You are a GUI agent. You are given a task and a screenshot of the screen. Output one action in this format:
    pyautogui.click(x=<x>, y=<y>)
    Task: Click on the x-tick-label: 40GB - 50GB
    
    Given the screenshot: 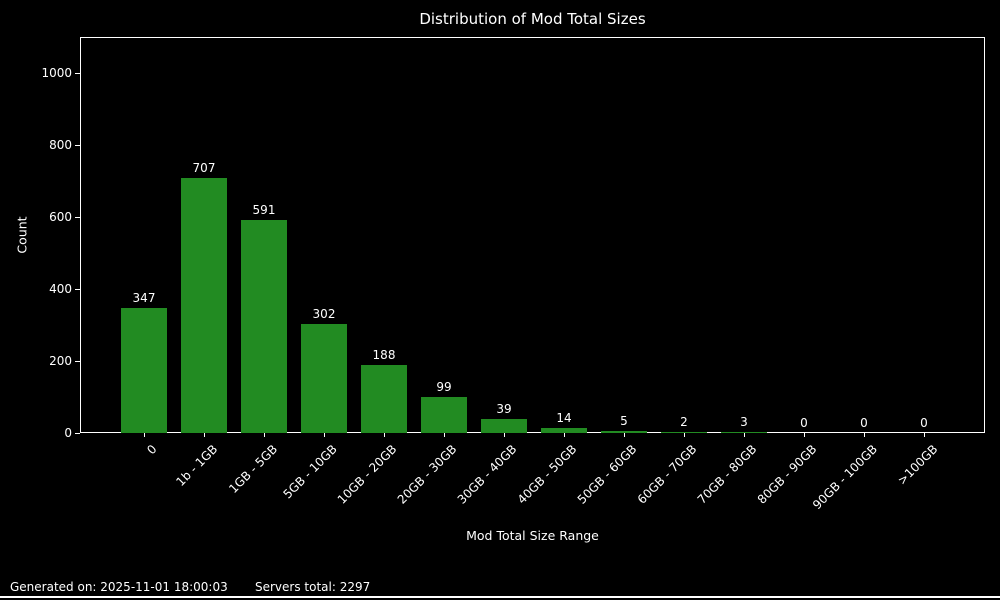 What is the action you would take?
    pyautogui.click(x=547, y=474)
    